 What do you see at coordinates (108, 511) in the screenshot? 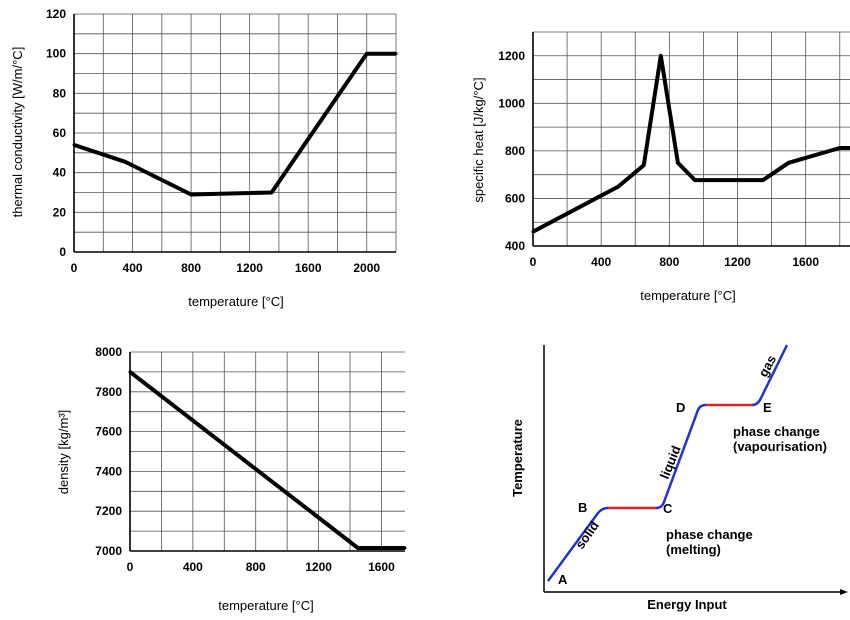
I see `y-tick-label: 7200` at bounding box center [108, 511].